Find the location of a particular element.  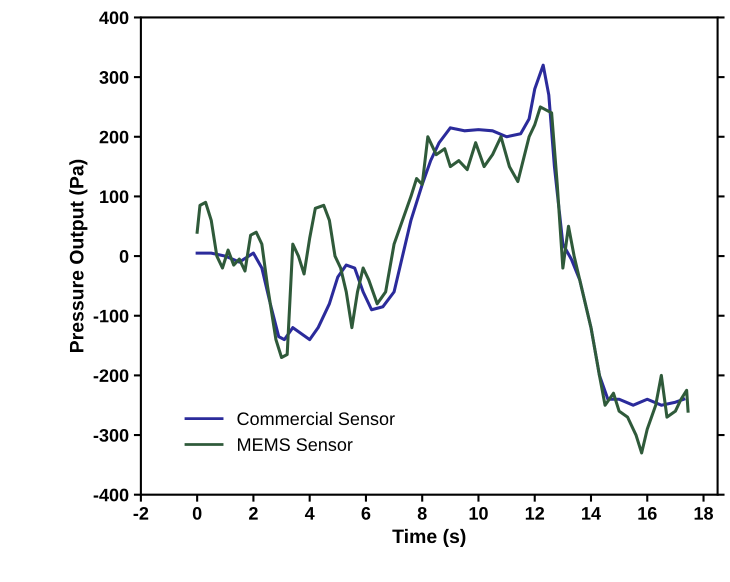

x-tick-label: 2 is located at coordinates (253, 513).